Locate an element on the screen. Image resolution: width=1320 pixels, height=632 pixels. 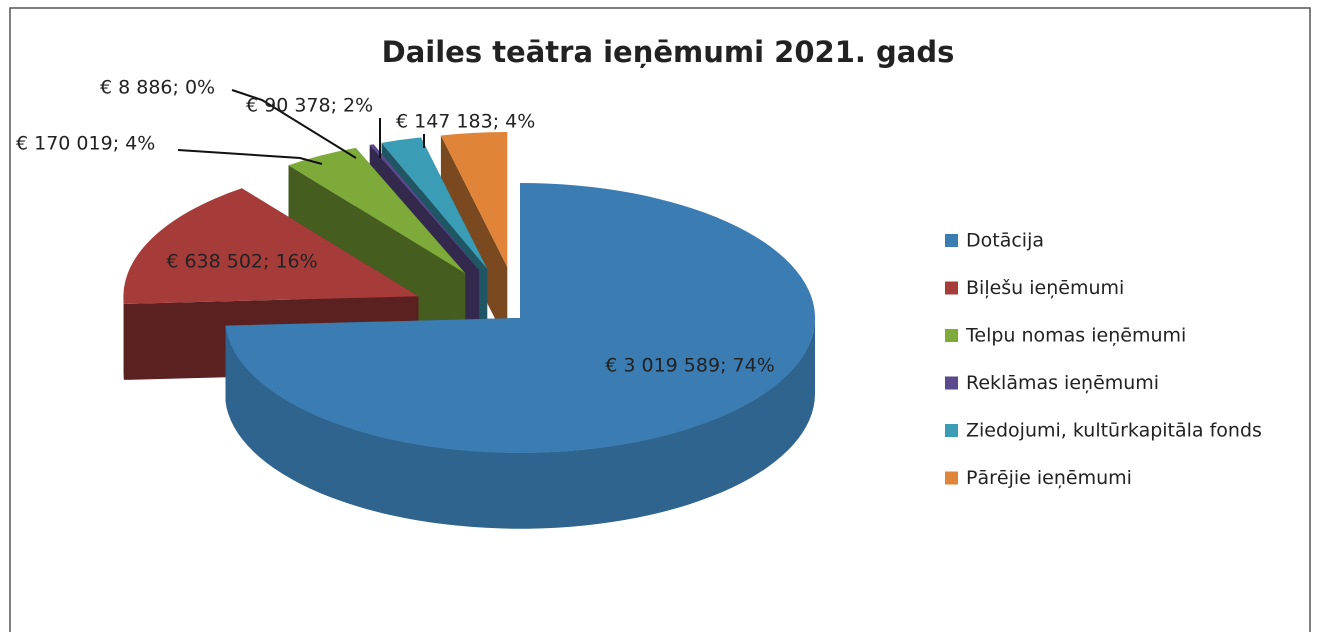
chart-title: Dailes teātra ieņēmumi 2021. gads is located at coordinates (668, 52).